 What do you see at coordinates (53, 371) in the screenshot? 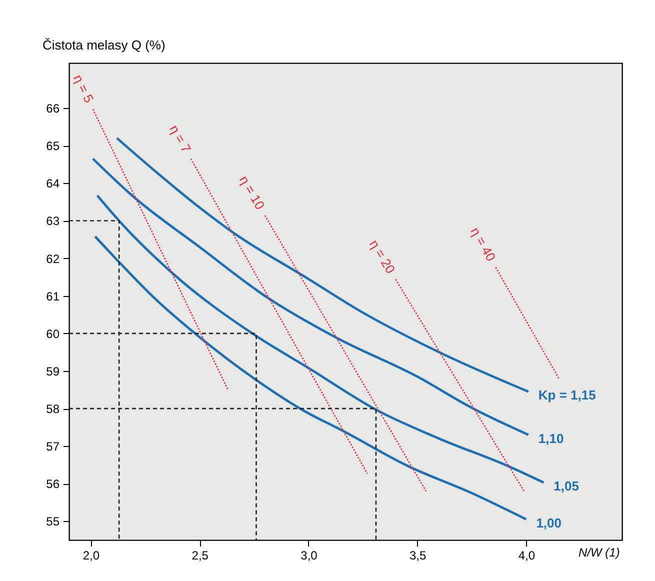
I see `y-tick-label: 59` at bounding box center [53, 371].